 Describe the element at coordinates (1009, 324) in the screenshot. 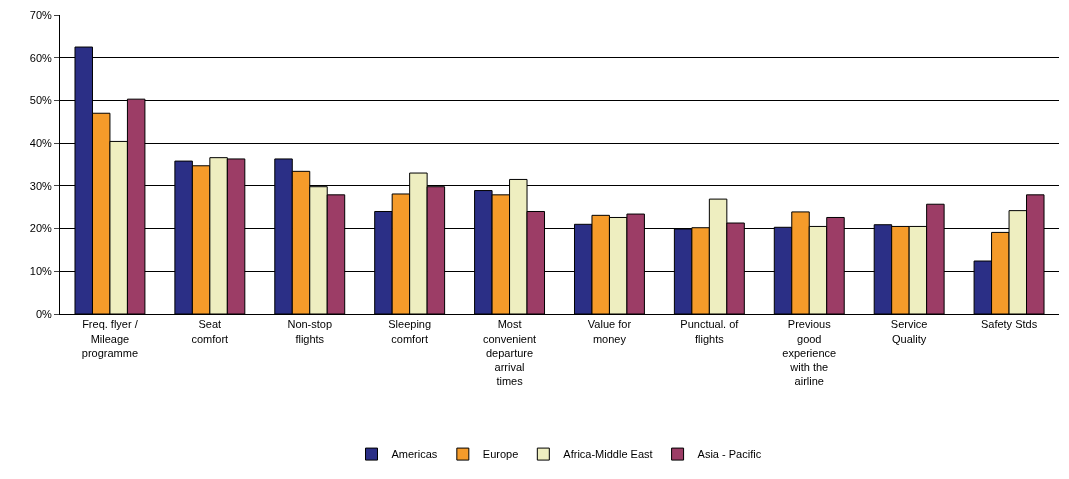

I see `x-tick-label: Safety Stds` at that location.